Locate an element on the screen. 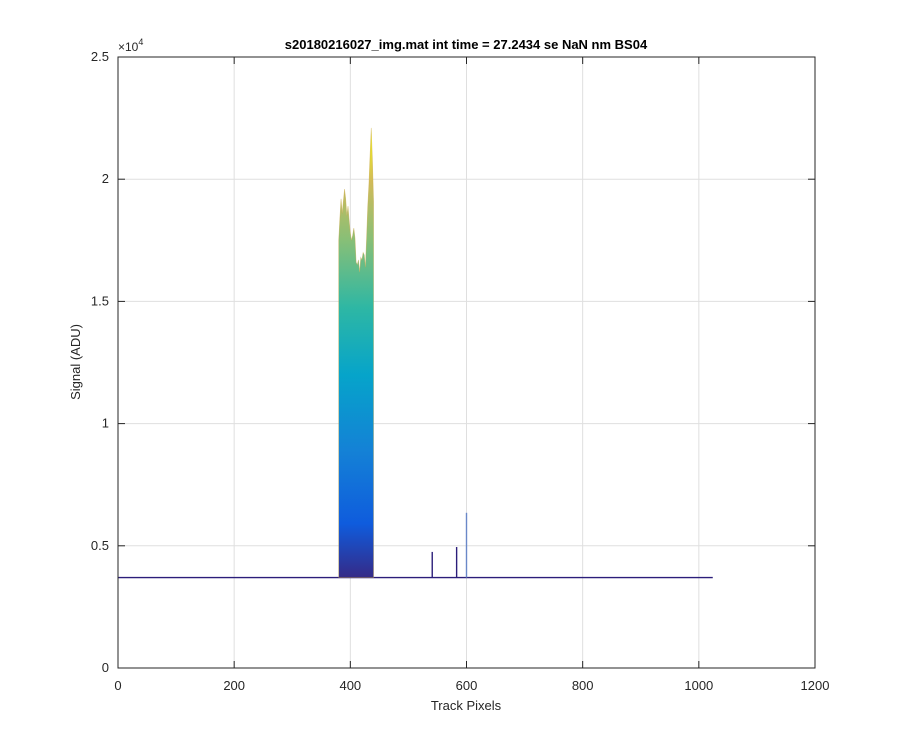  signal-band is located at coordinates (356, 352).